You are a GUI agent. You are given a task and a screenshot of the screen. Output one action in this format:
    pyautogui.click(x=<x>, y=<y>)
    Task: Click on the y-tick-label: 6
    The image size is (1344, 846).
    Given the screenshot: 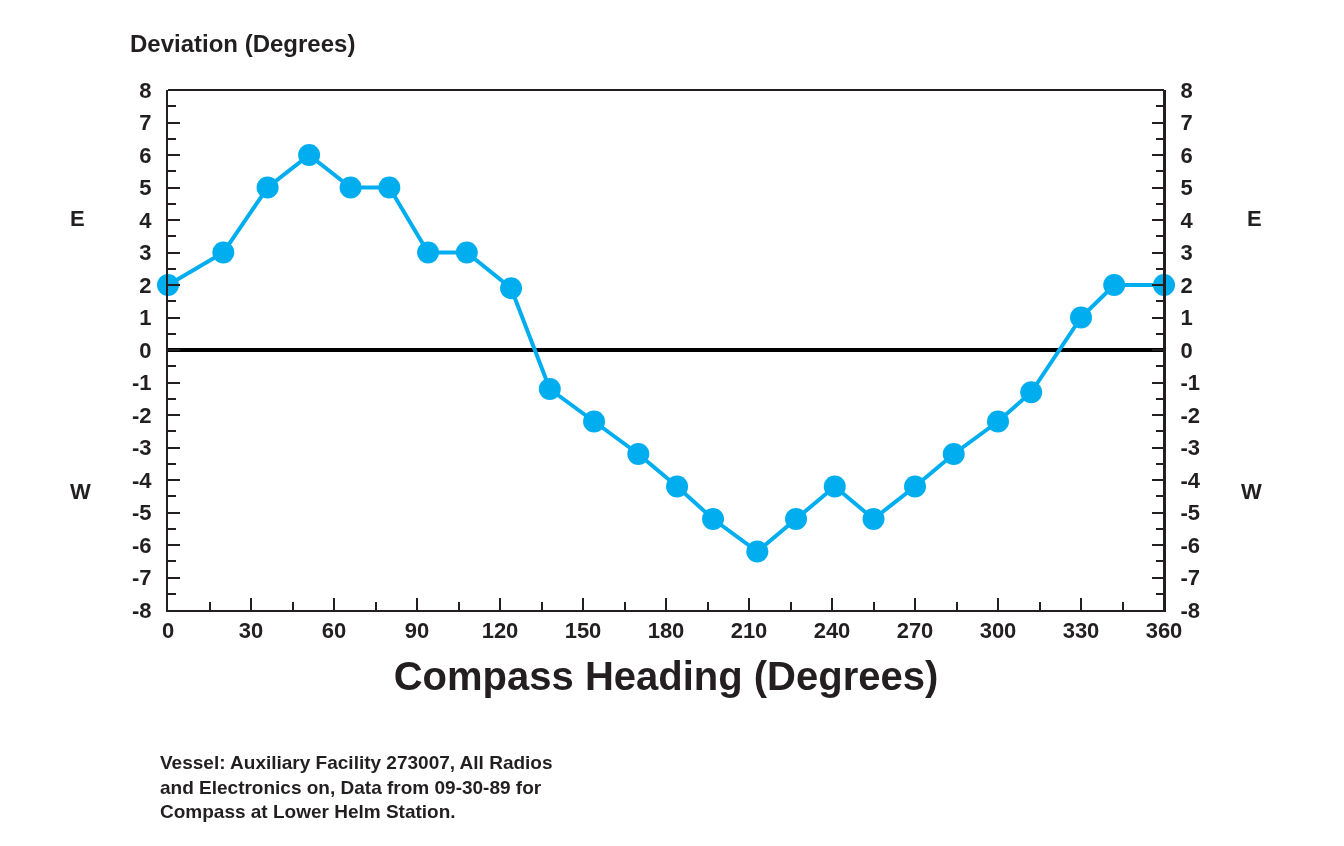 What is the action you would take?
    pyautogui.click(x=145, y=155)
    